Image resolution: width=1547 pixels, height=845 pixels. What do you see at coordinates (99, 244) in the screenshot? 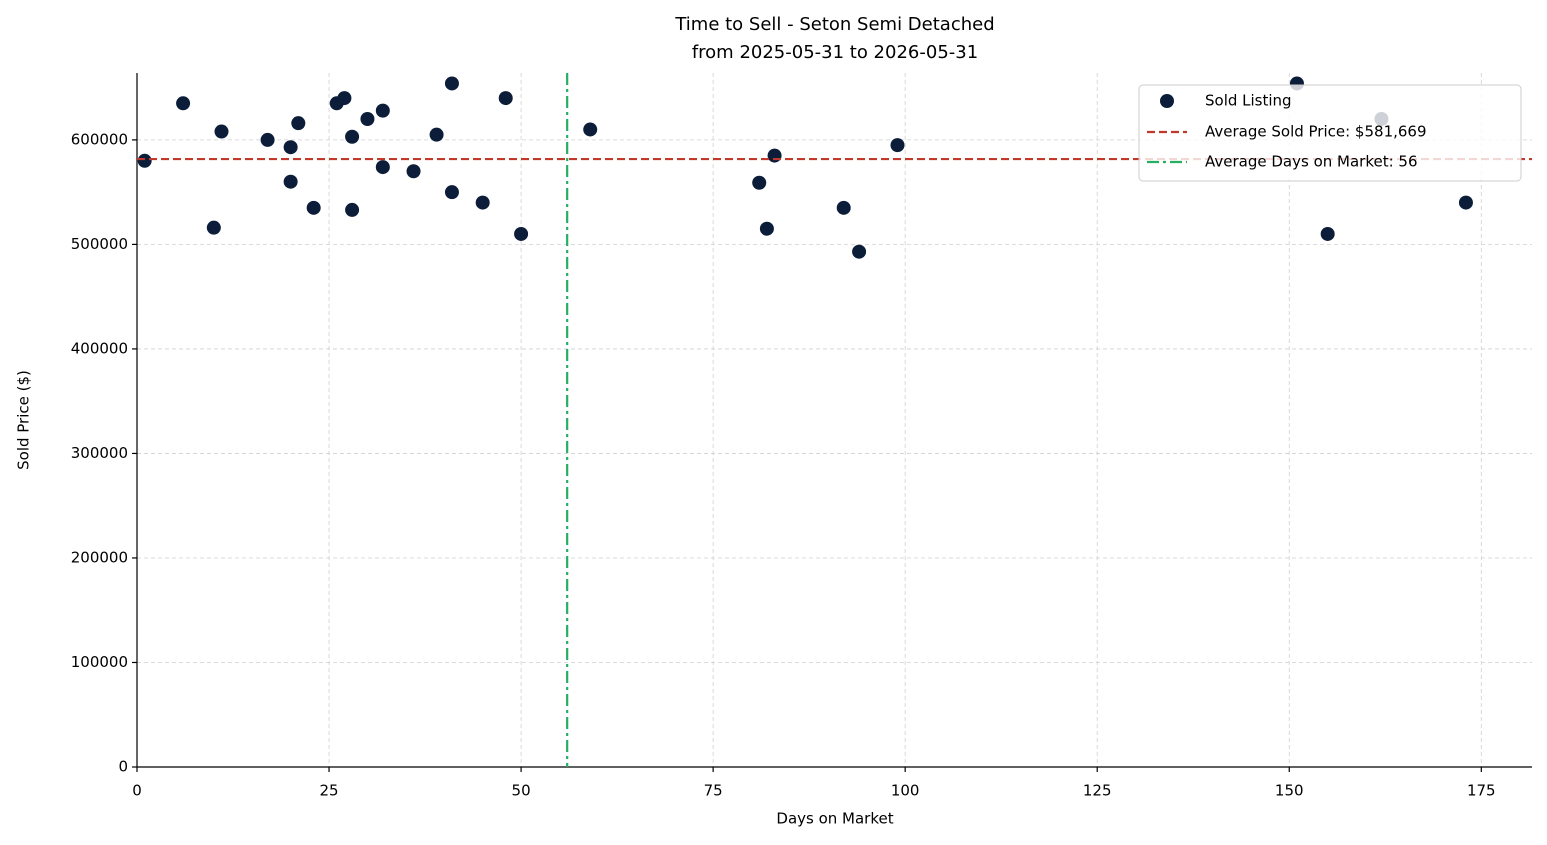
I see `y-tick-label: 500000` at bounding box center [99, 244].